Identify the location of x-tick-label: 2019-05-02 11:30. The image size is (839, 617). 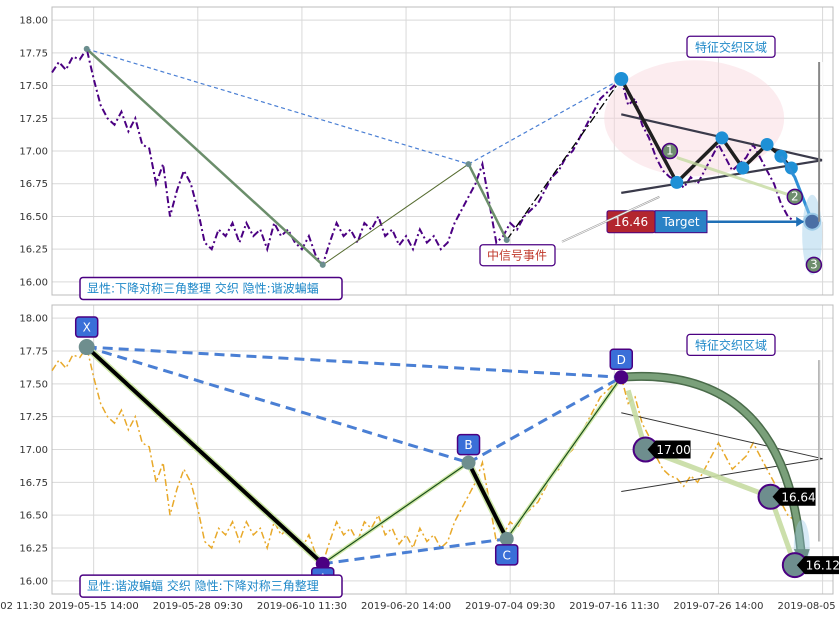
(22, 606).